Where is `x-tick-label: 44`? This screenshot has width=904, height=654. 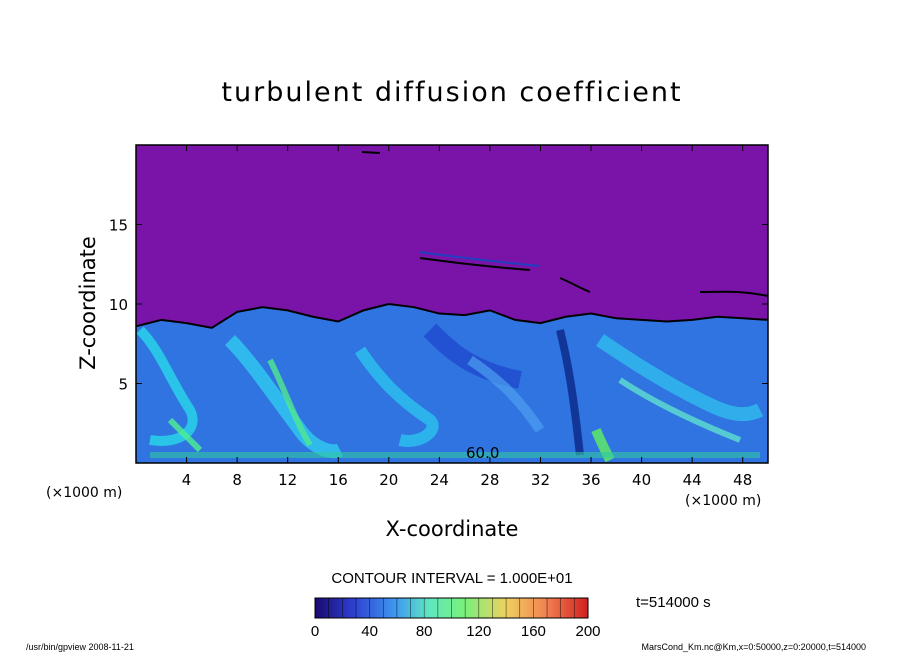
x-tick-label: 44 is located at coordinates (692, 480).